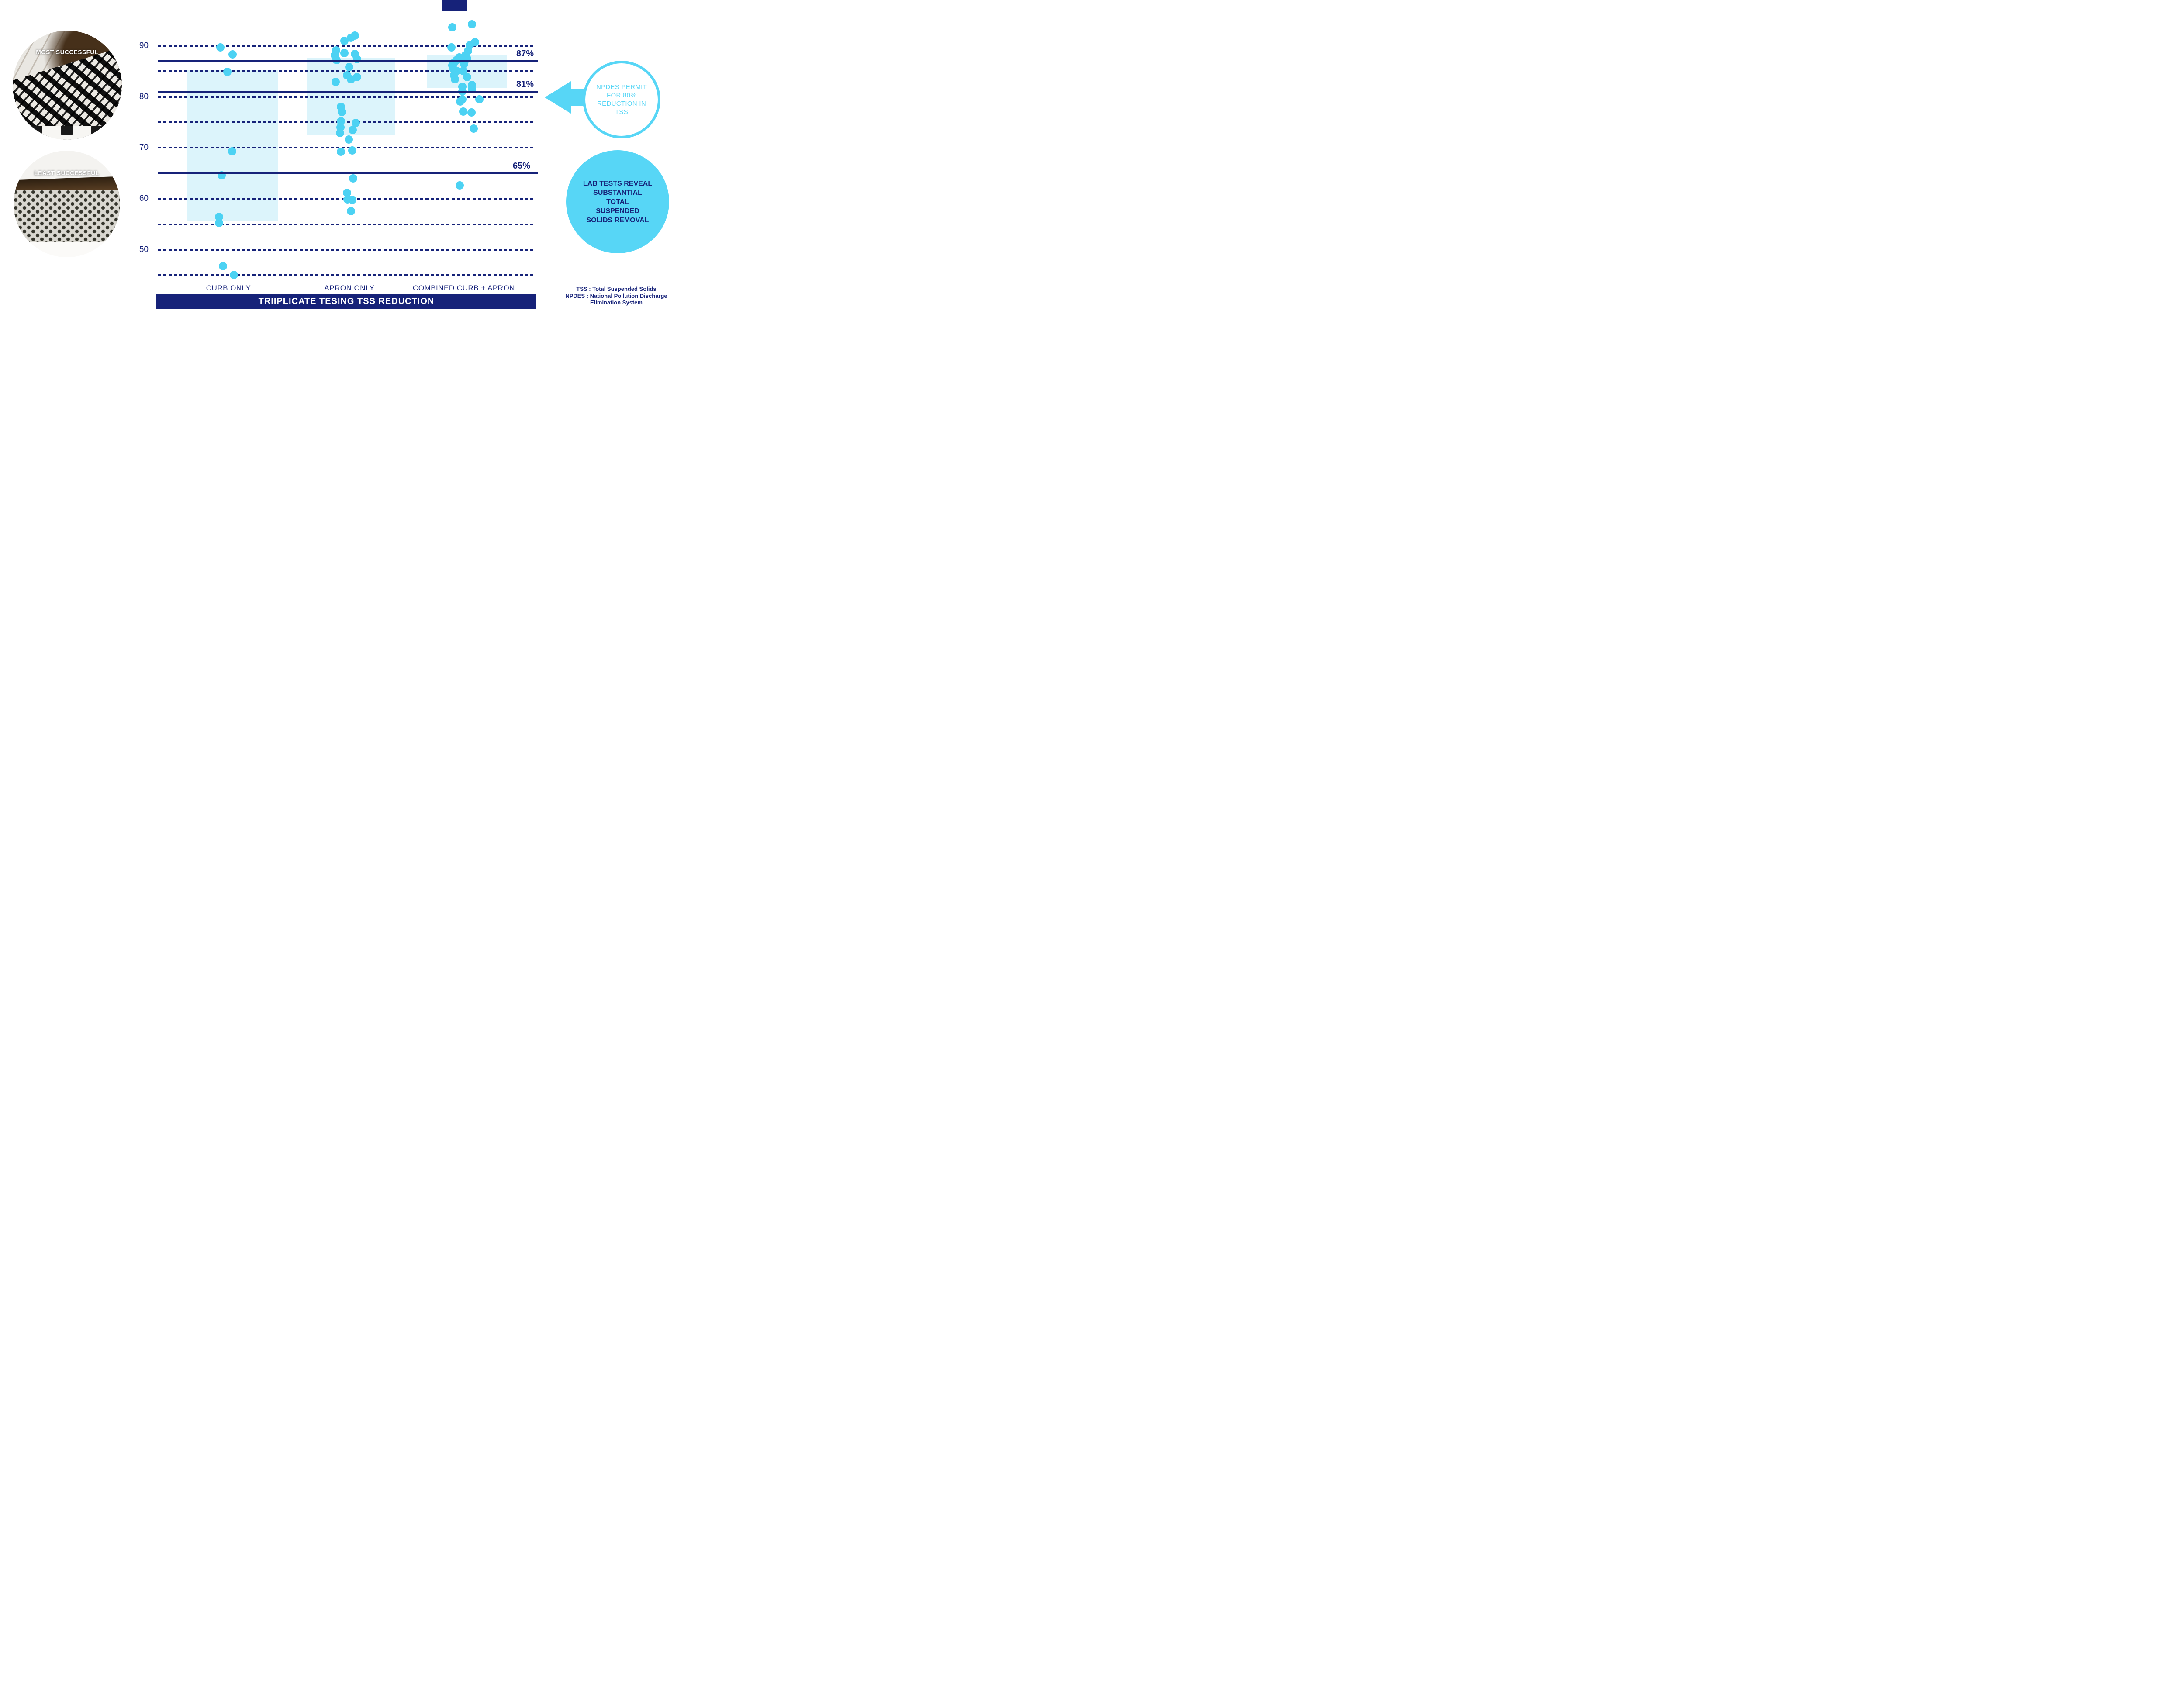  I want to click on least-successful-photo: LEAST SUCCESSFUL, so click(67, 204).